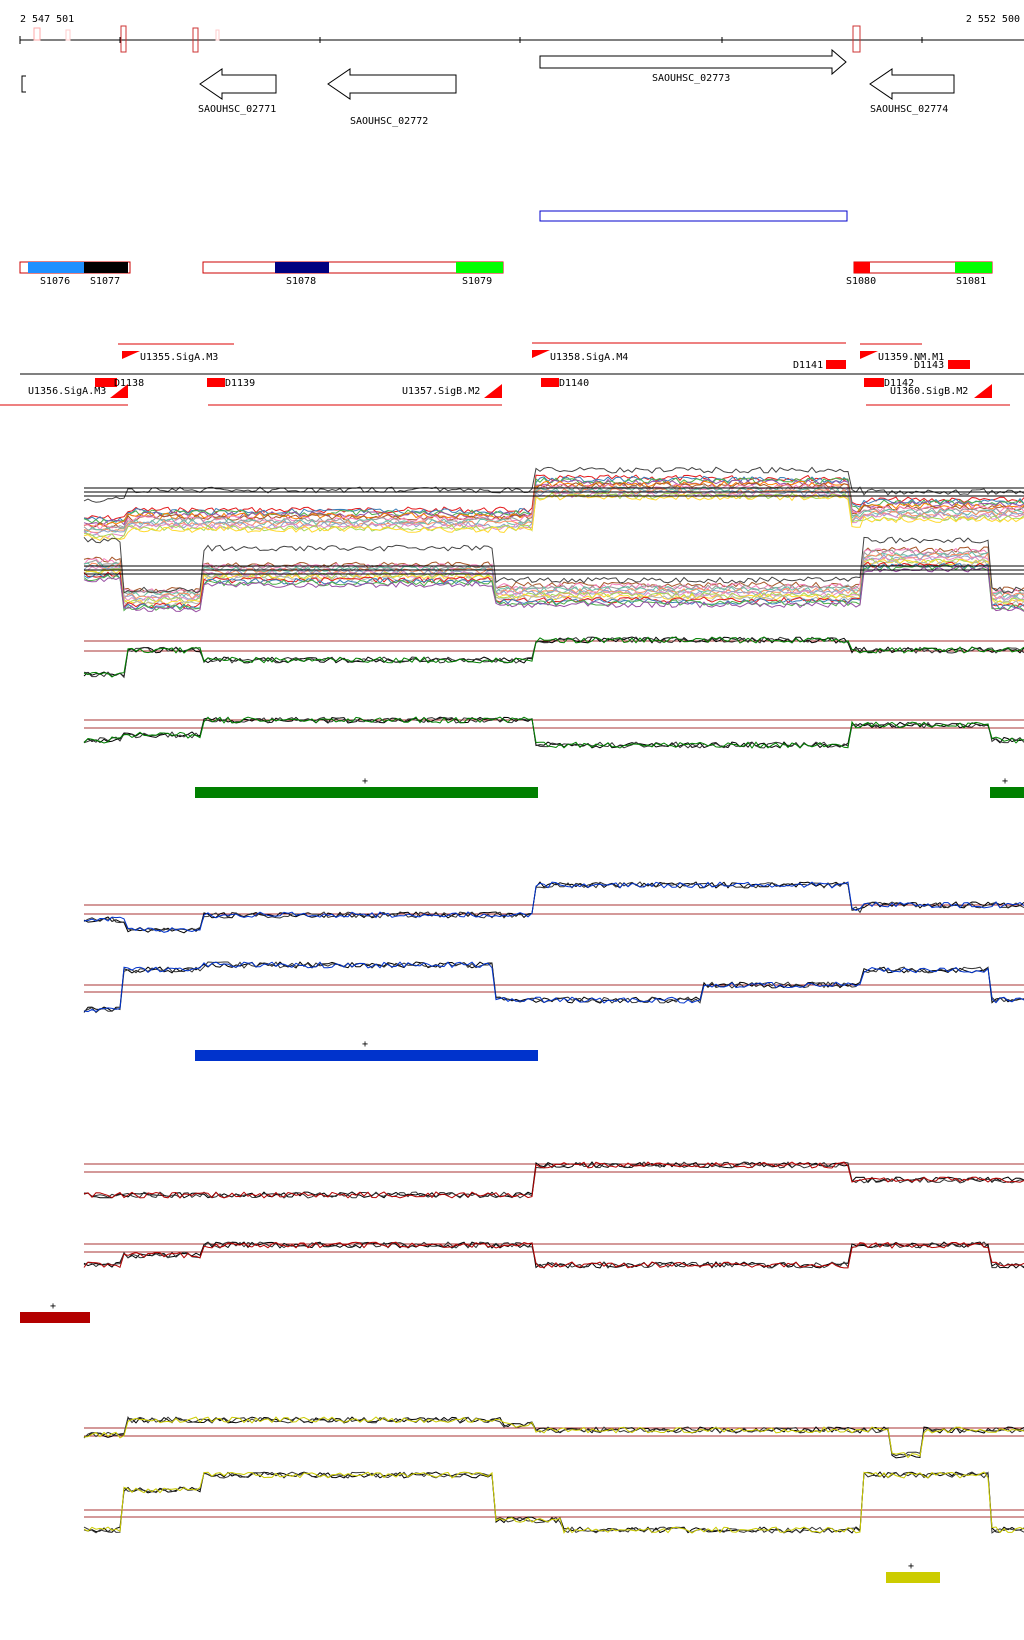 Image resolution: width=1024 pixels, height=1640 pixels. I want to click on feature-box, so click(693, 216).